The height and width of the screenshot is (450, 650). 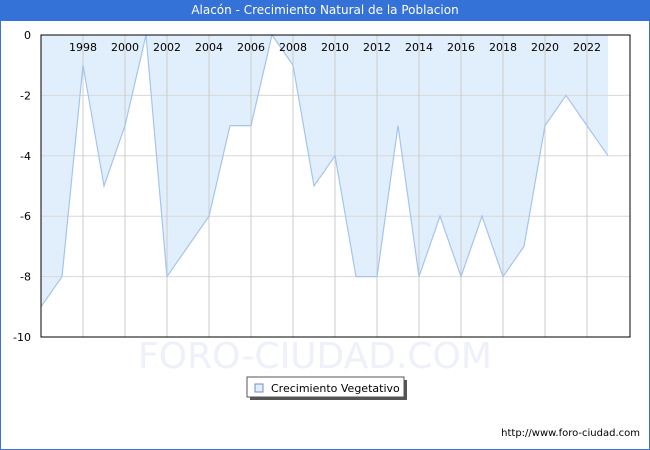 What do you see at coordinates (251, 47) in the screenshot?
I see `x-tick-label: 2006` at bounding box center [251, 47].